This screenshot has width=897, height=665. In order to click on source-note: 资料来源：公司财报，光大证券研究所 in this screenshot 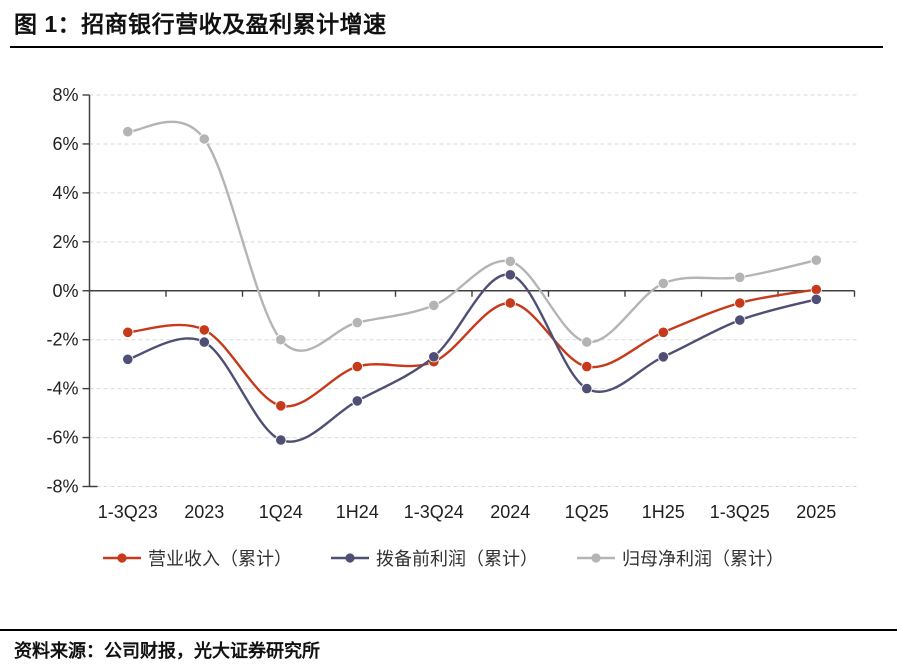, I will do `click(167, 651)`.